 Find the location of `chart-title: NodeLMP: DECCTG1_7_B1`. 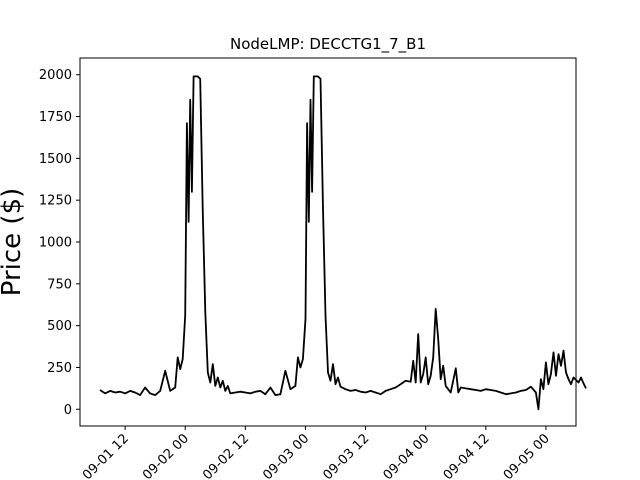

chart-title: NodeLMP: DECCTG1_7_B1 is located at coordinates (328, 44).